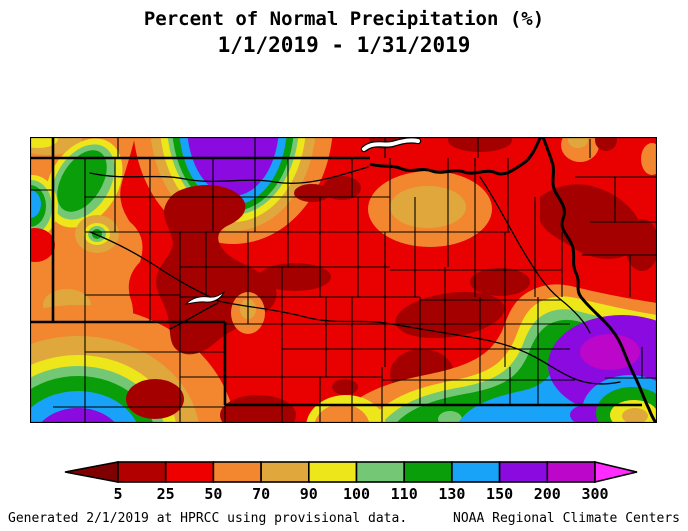 The height and width of the screenshot is (531, 688). Describe the element at coordinates (154, 266) in the screenshot. I see `north-platte-river-line` at that location.